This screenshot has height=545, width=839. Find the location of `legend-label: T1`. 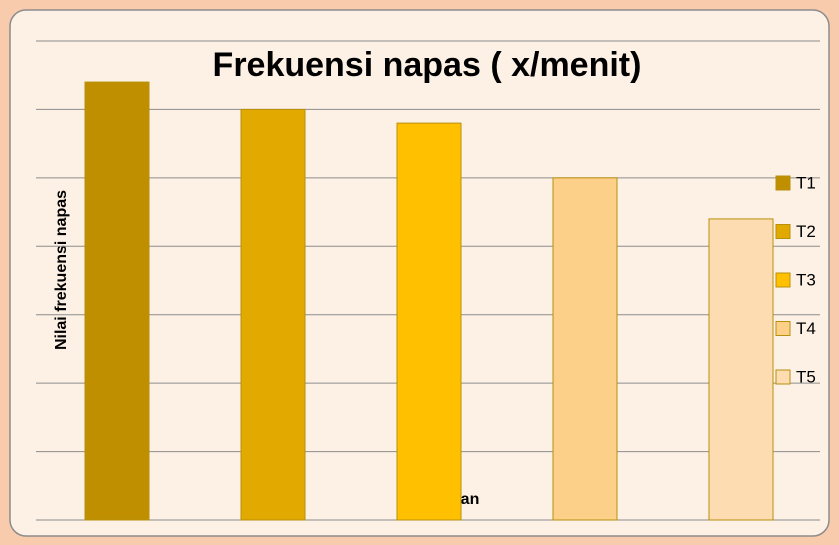

legend-label: T1 is located at coordinates (806, 182).